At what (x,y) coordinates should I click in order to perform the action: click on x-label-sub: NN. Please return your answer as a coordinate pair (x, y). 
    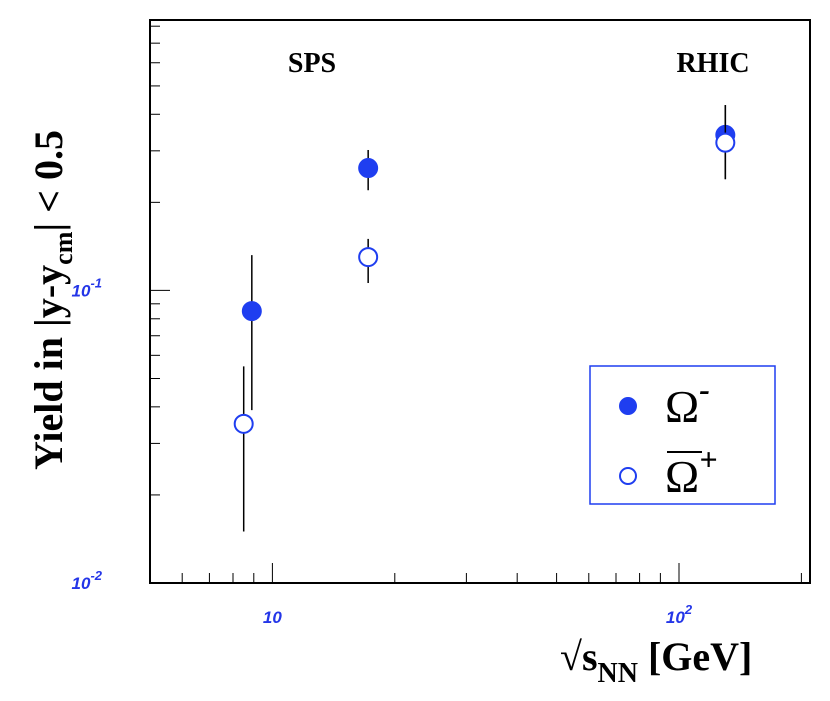
    Looking at the image, I should click on (618, 673).